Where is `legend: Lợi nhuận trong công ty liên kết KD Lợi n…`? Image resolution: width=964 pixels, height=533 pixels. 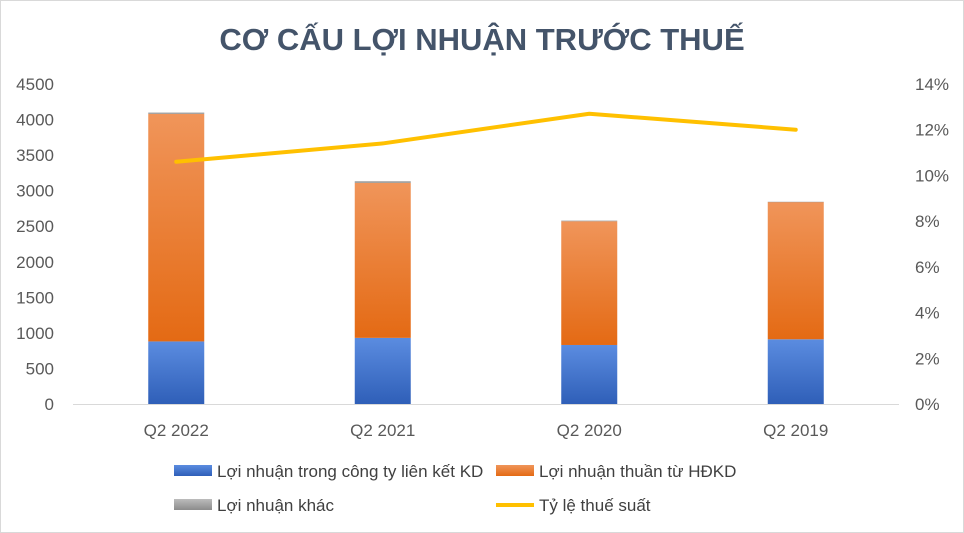
legend: Lợi nhuận trong công ty liên kết KD Lợi n… is located at coordinates (455, 488).